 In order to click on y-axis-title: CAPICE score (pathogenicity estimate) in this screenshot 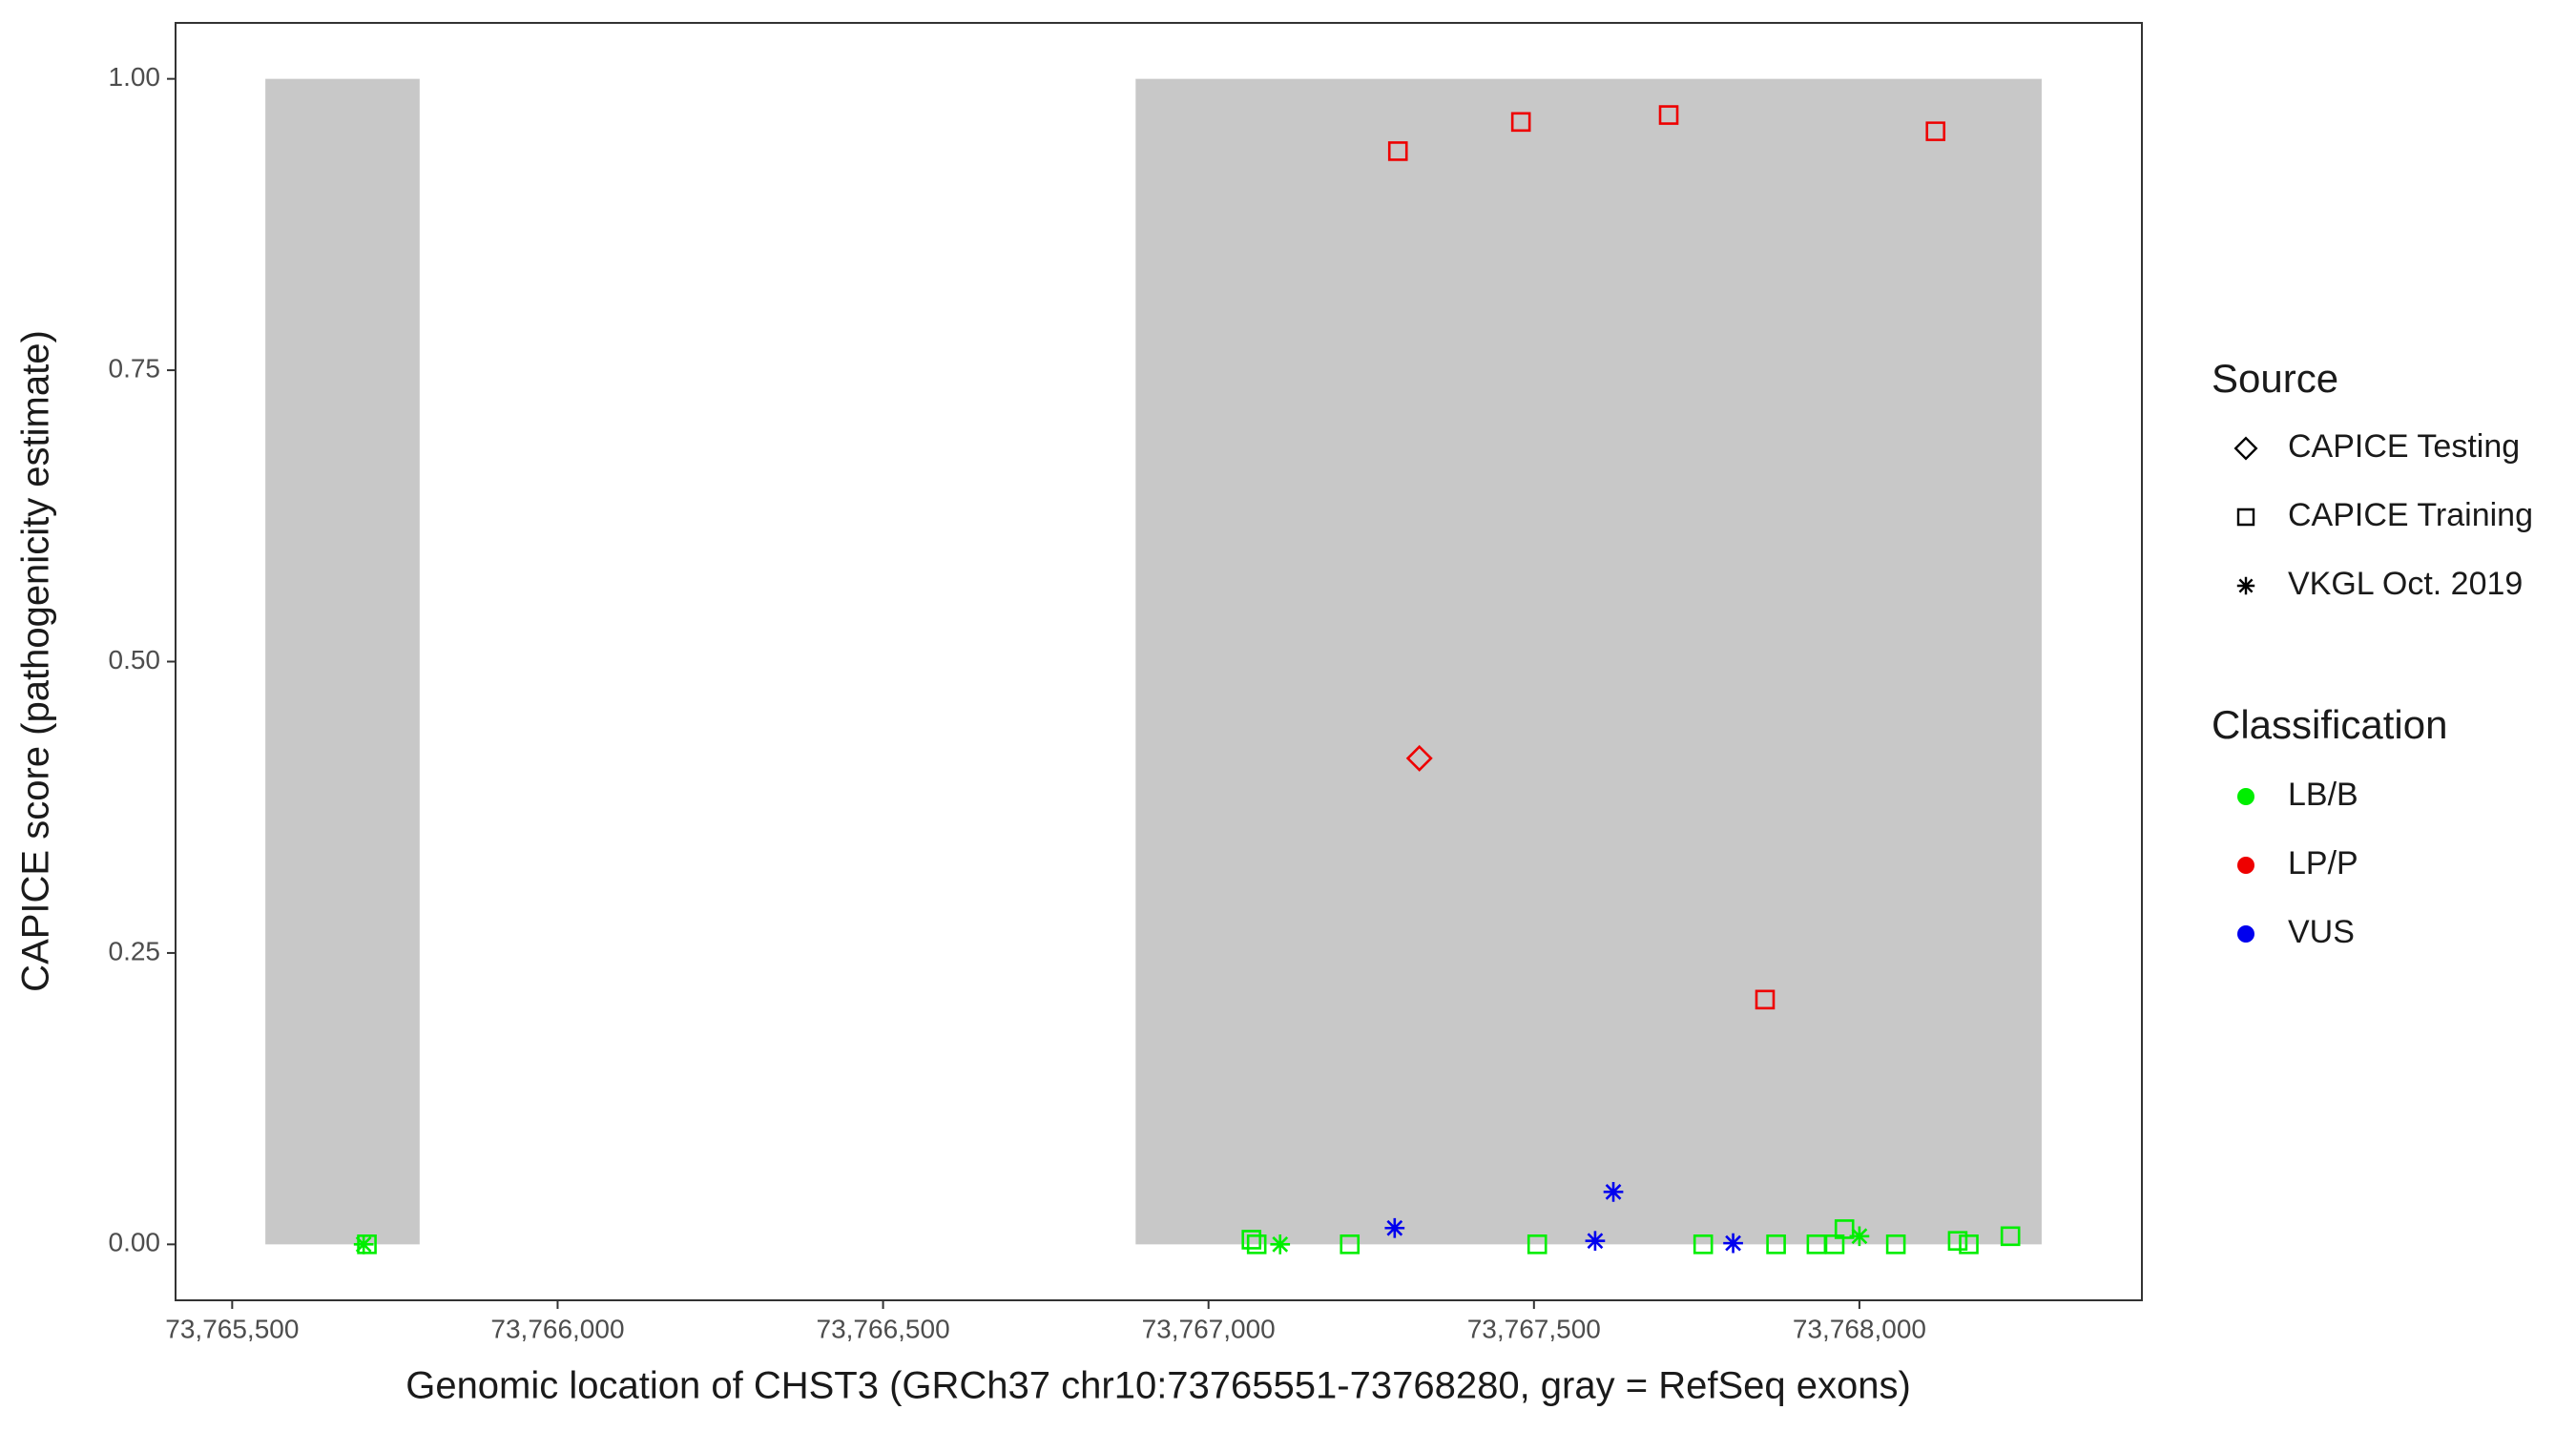, I will do `click(36, 661)`.